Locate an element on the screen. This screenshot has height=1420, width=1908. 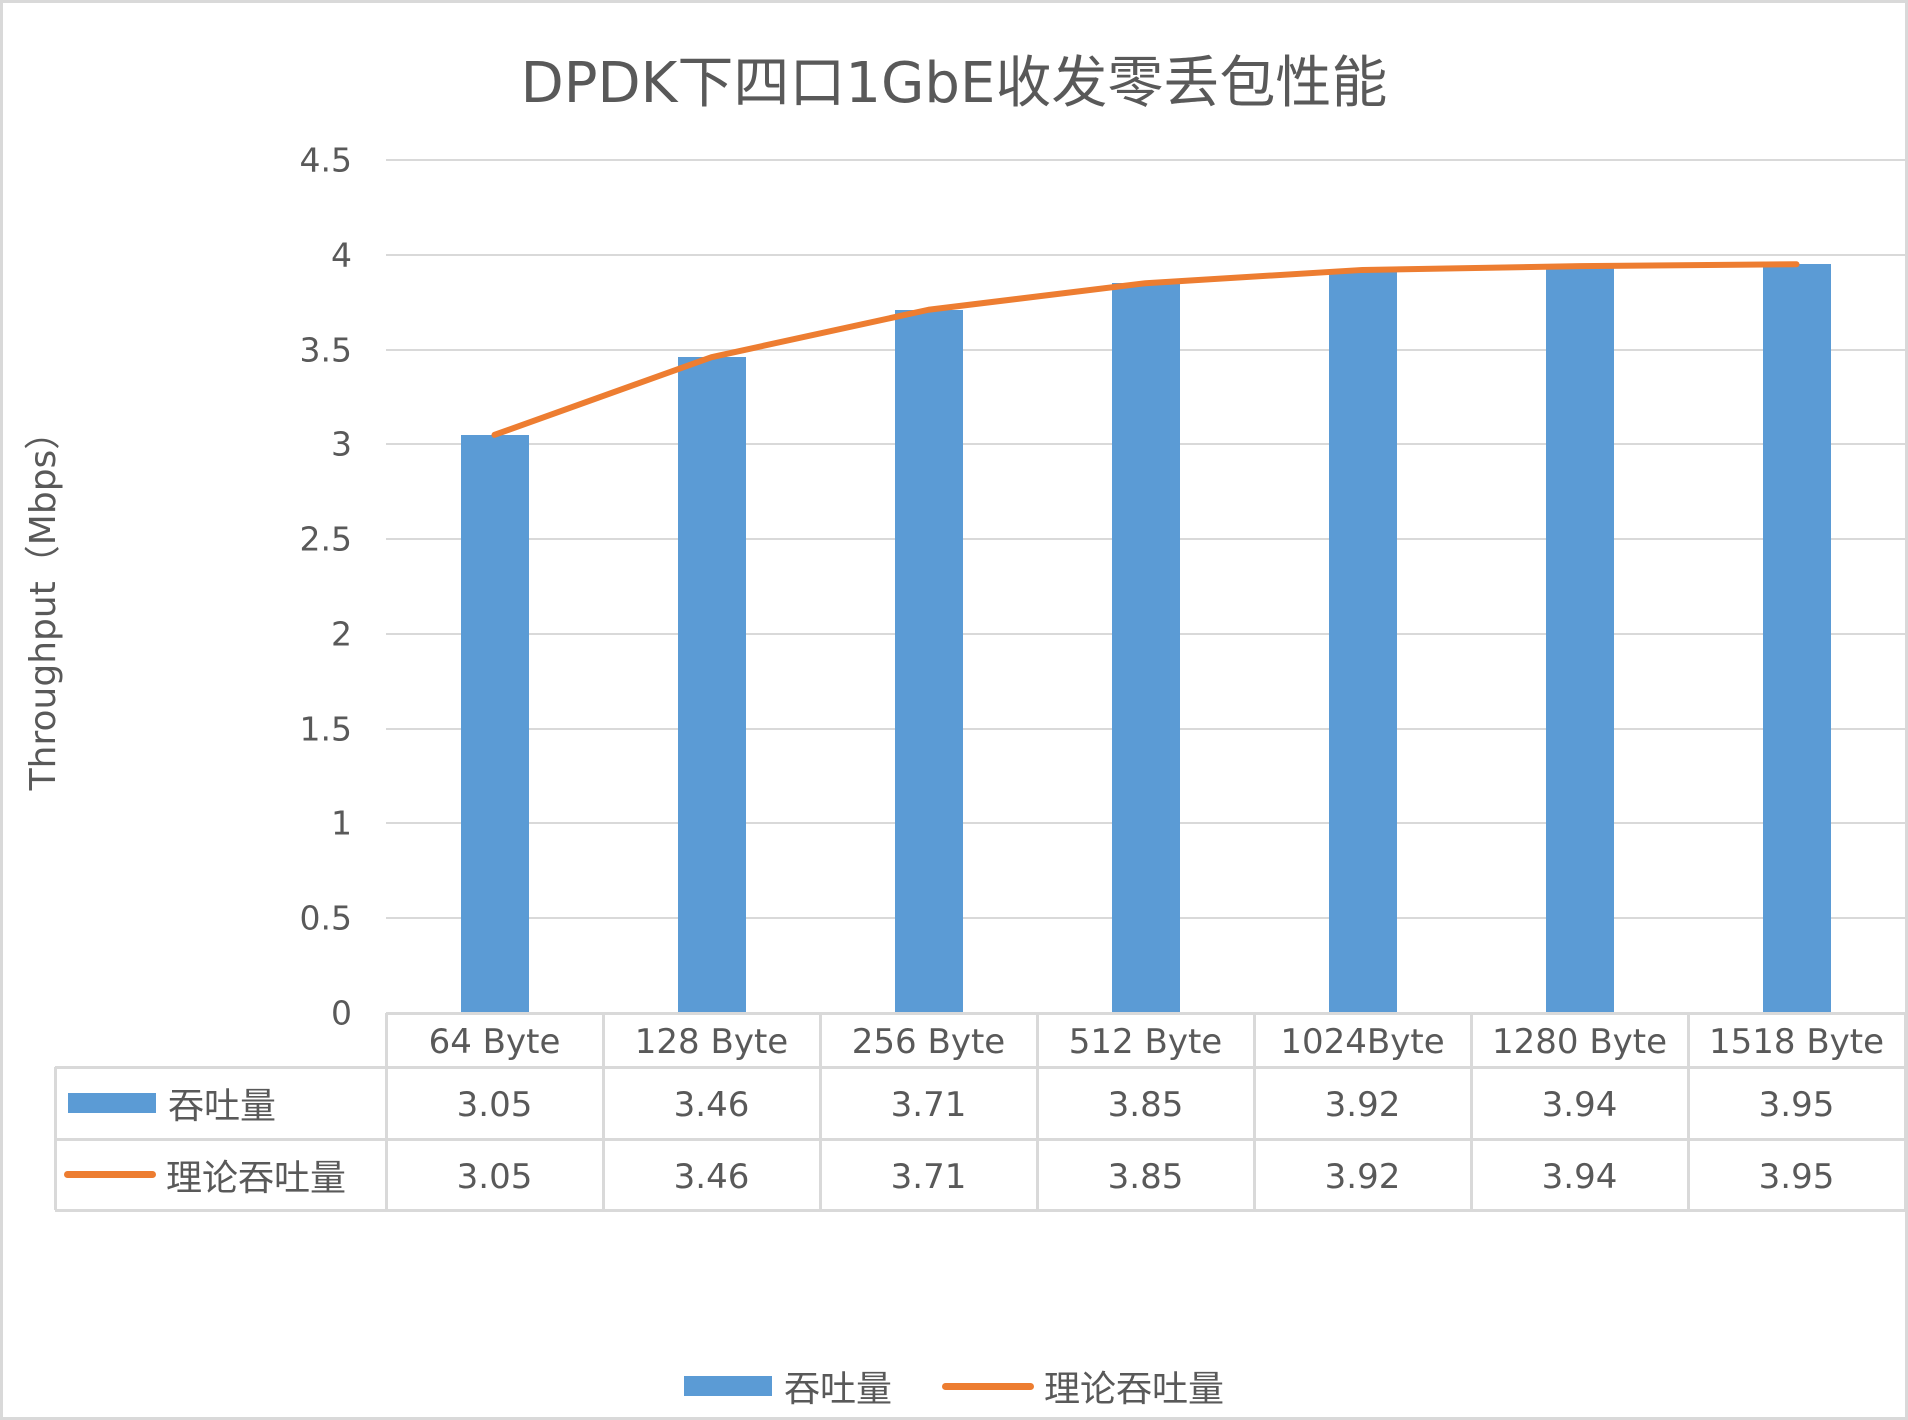
category-label: 1518 Byte is located at coordinates (1796, 1042).